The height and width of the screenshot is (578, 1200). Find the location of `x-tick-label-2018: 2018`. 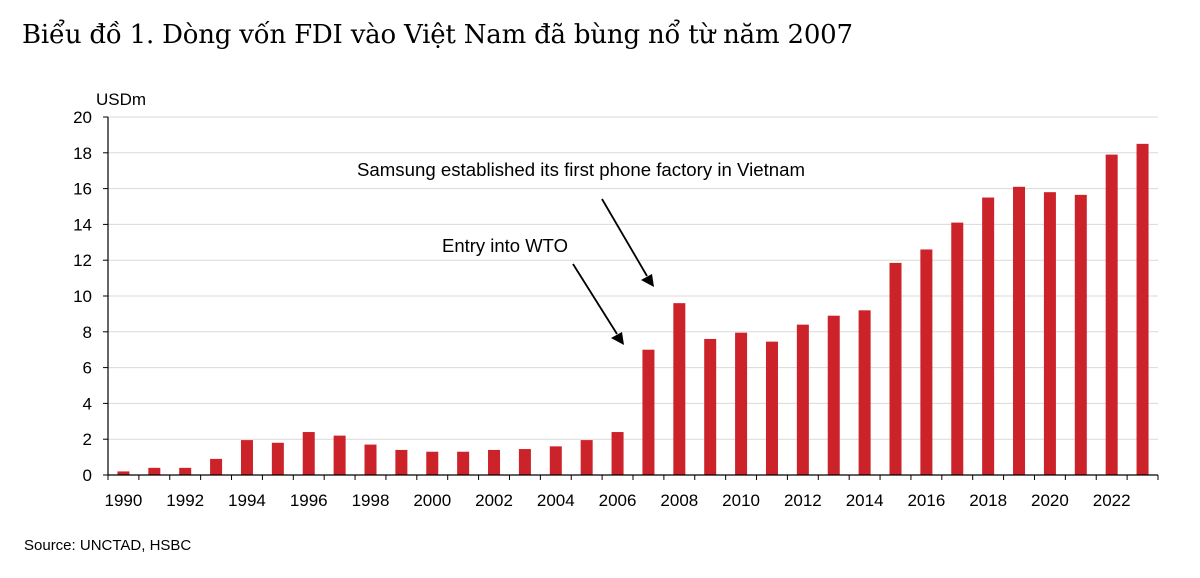

x-tick-label-2018: 2018 is located at coordinates (988, 500).